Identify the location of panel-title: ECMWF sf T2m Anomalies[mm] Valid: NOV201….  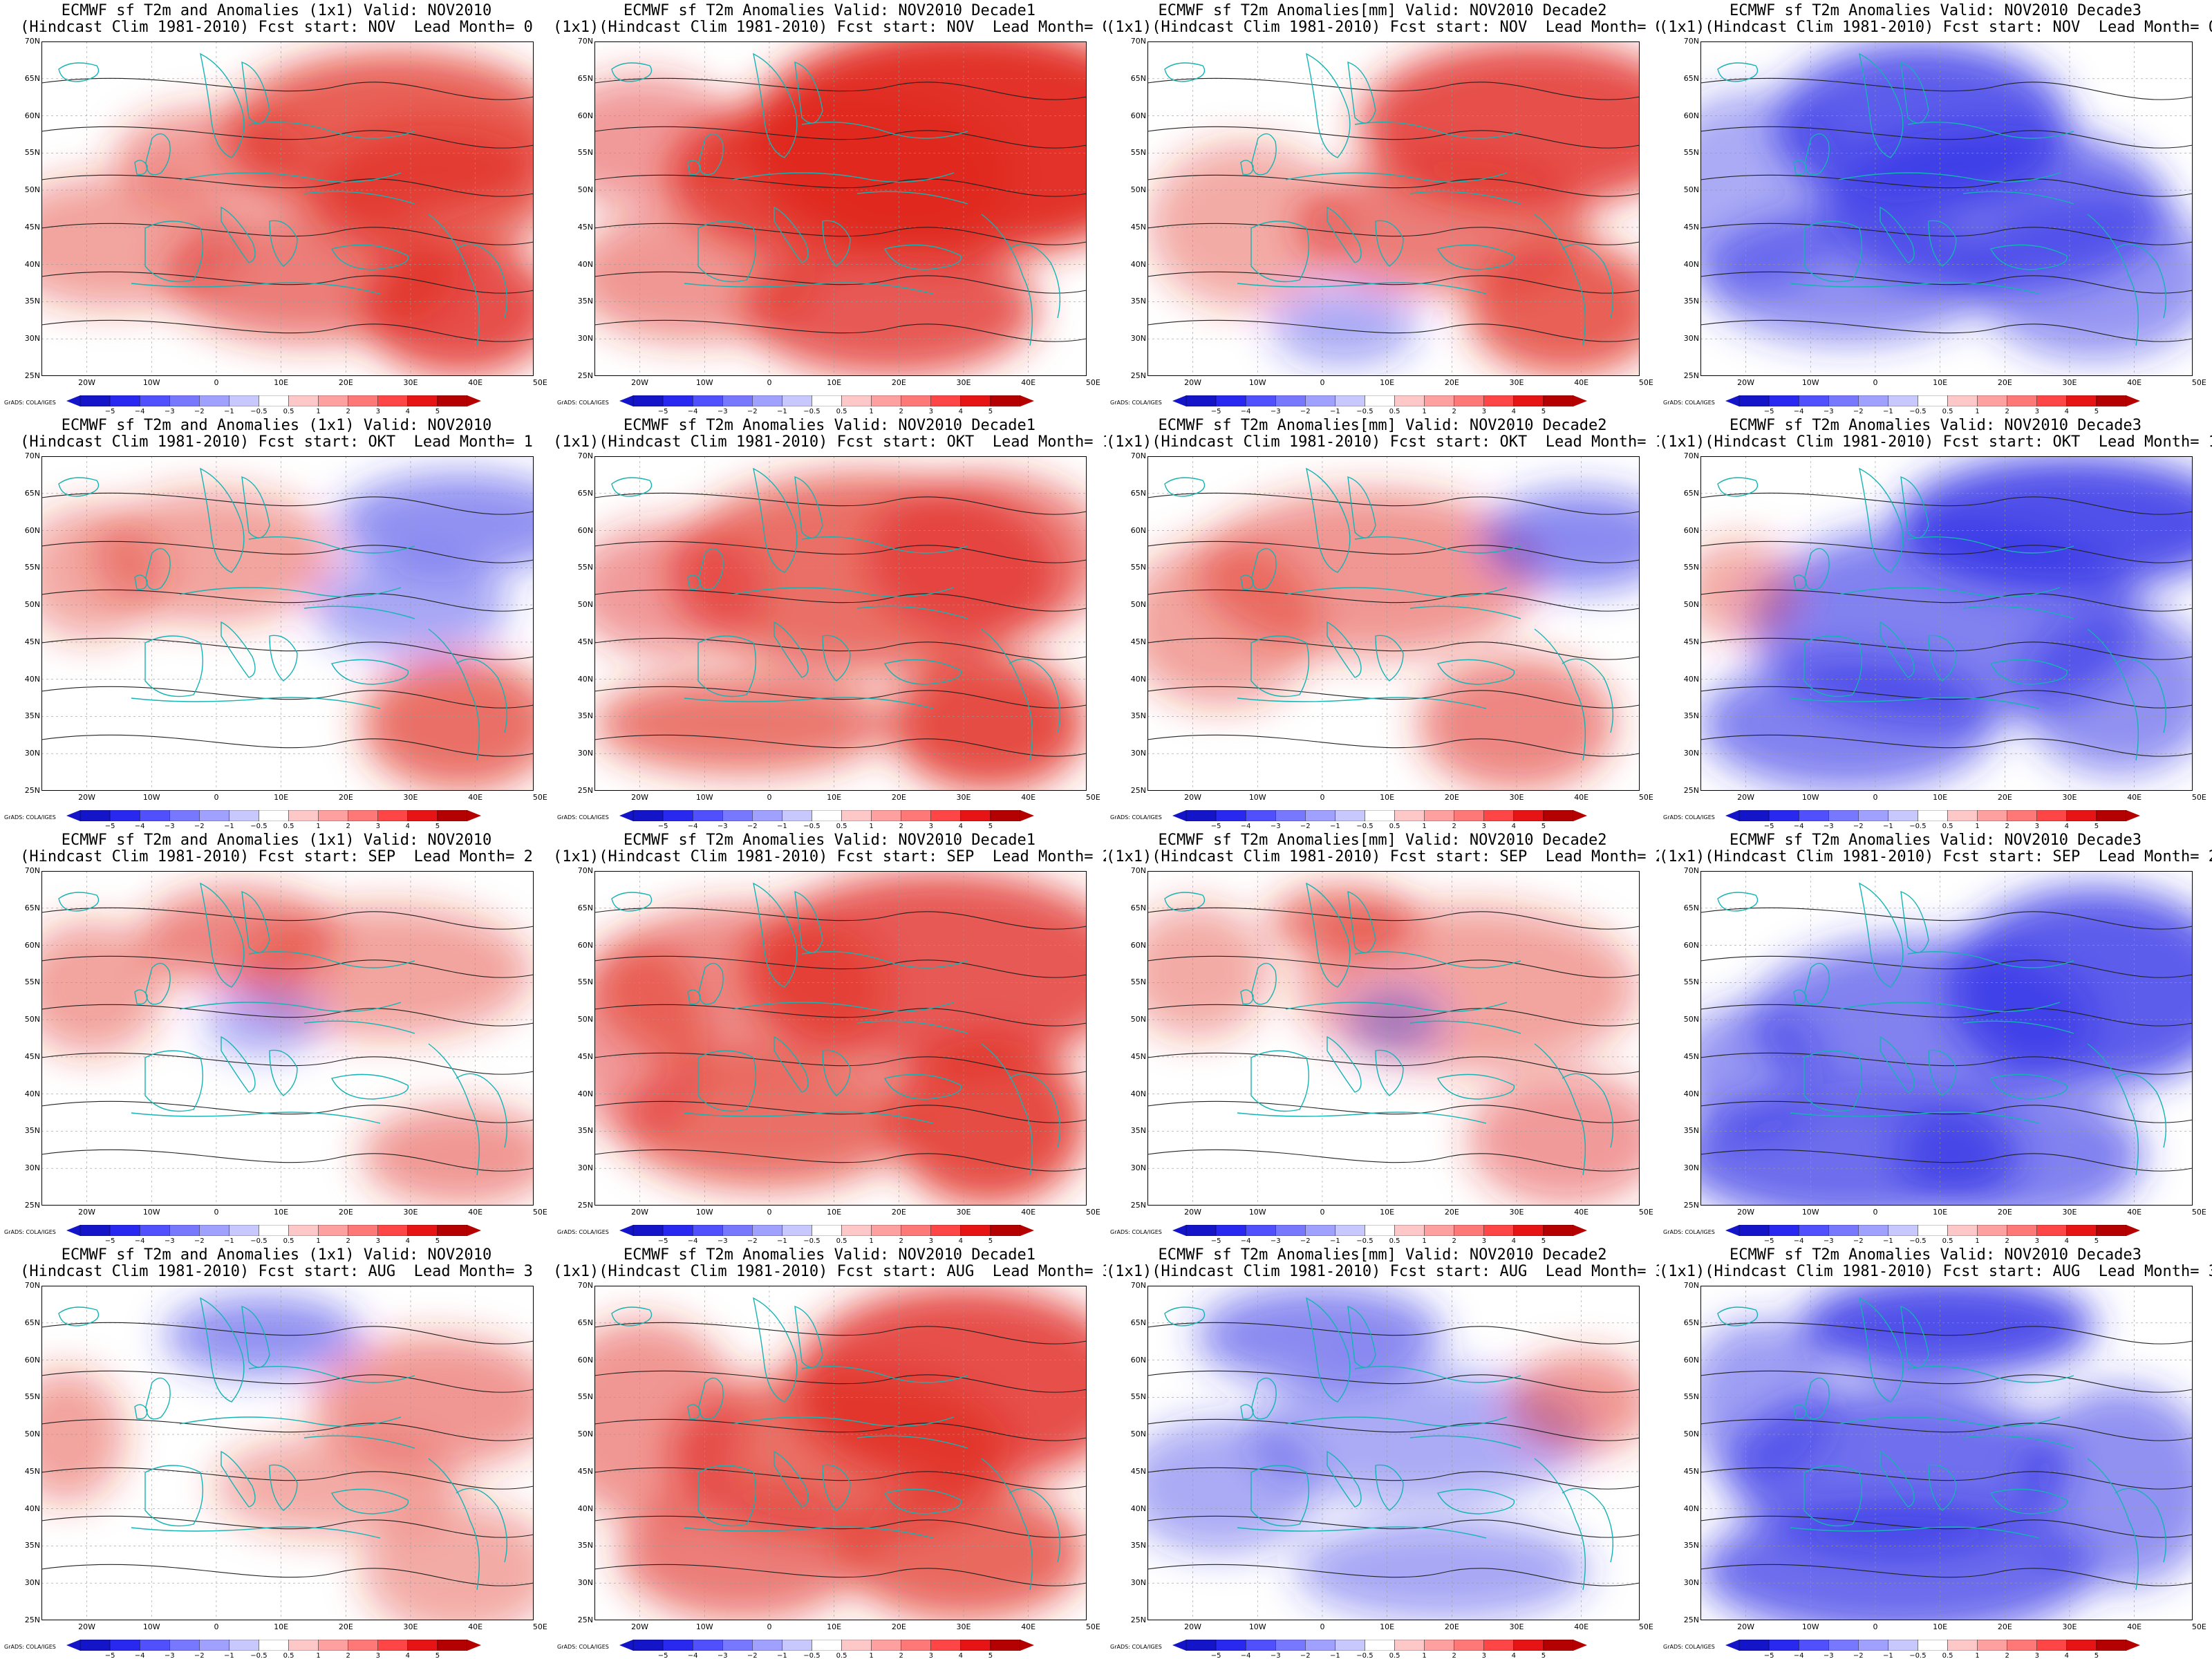
(1382, 848).